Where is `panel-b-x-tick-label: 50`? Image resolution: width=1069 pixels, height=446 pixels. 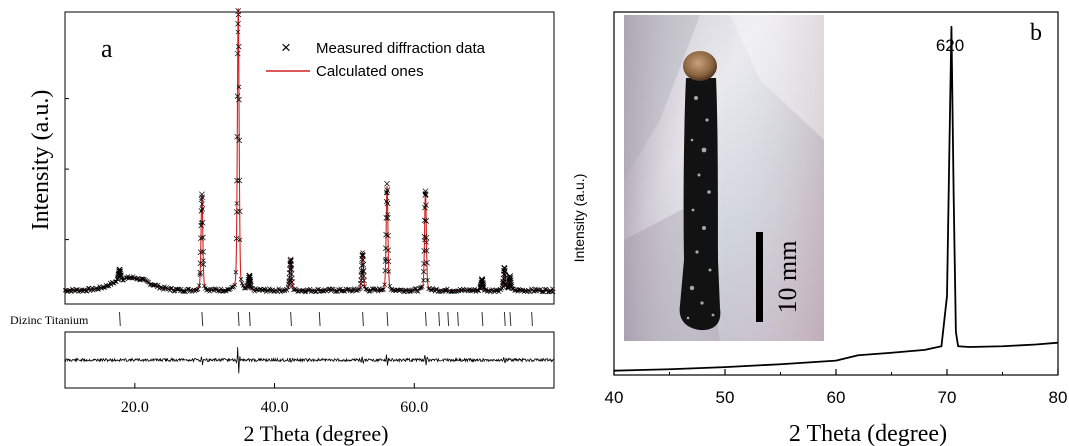 panel-b-x-tick-label: 50 is located at coordinates (725, 397).